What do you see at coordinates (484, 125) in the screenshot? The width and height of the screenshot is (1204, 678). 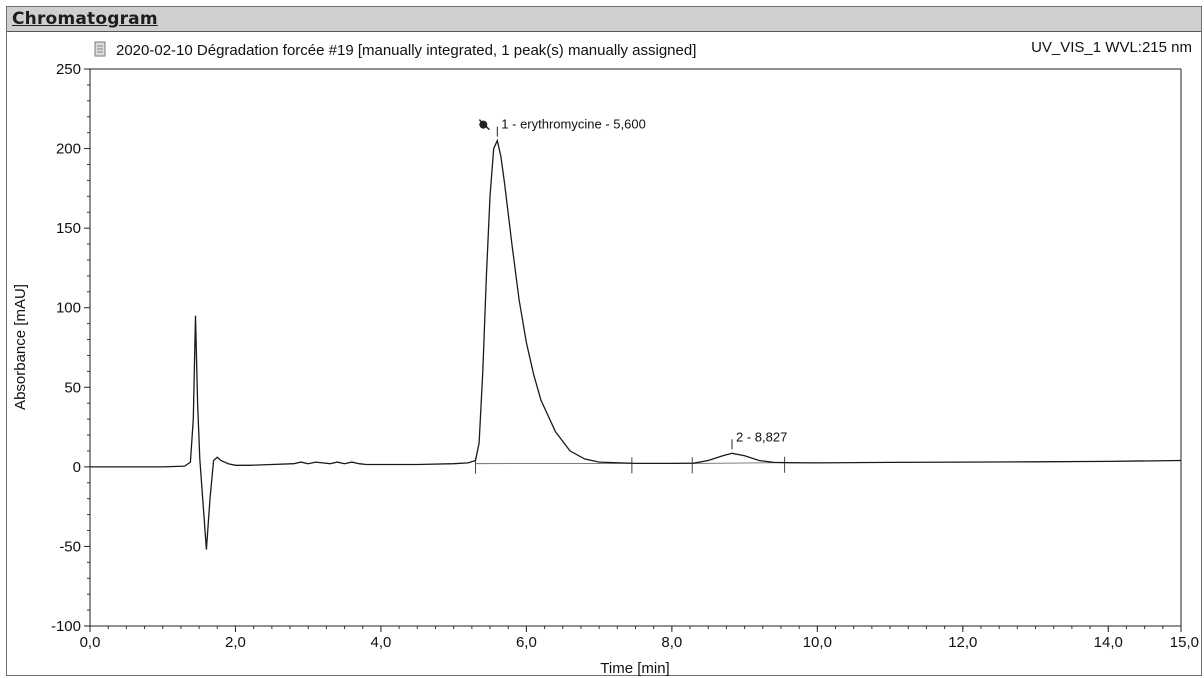 I see `peak-marker-icon` at bounding box center [484, 125].